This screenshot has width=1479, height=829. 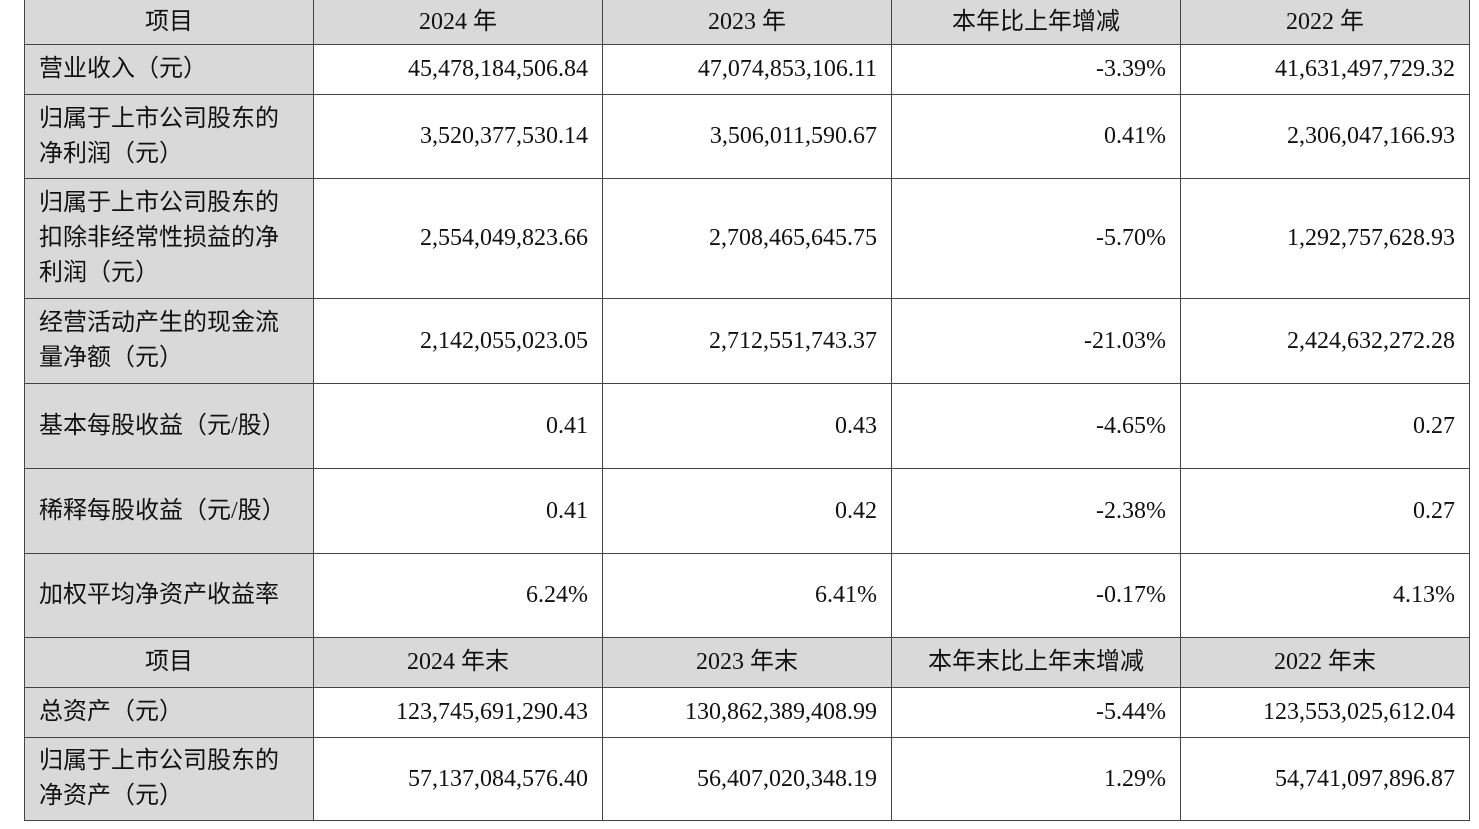 I want to click on row-label: 加权平均净资产收益率, so click(x=169, y=595).